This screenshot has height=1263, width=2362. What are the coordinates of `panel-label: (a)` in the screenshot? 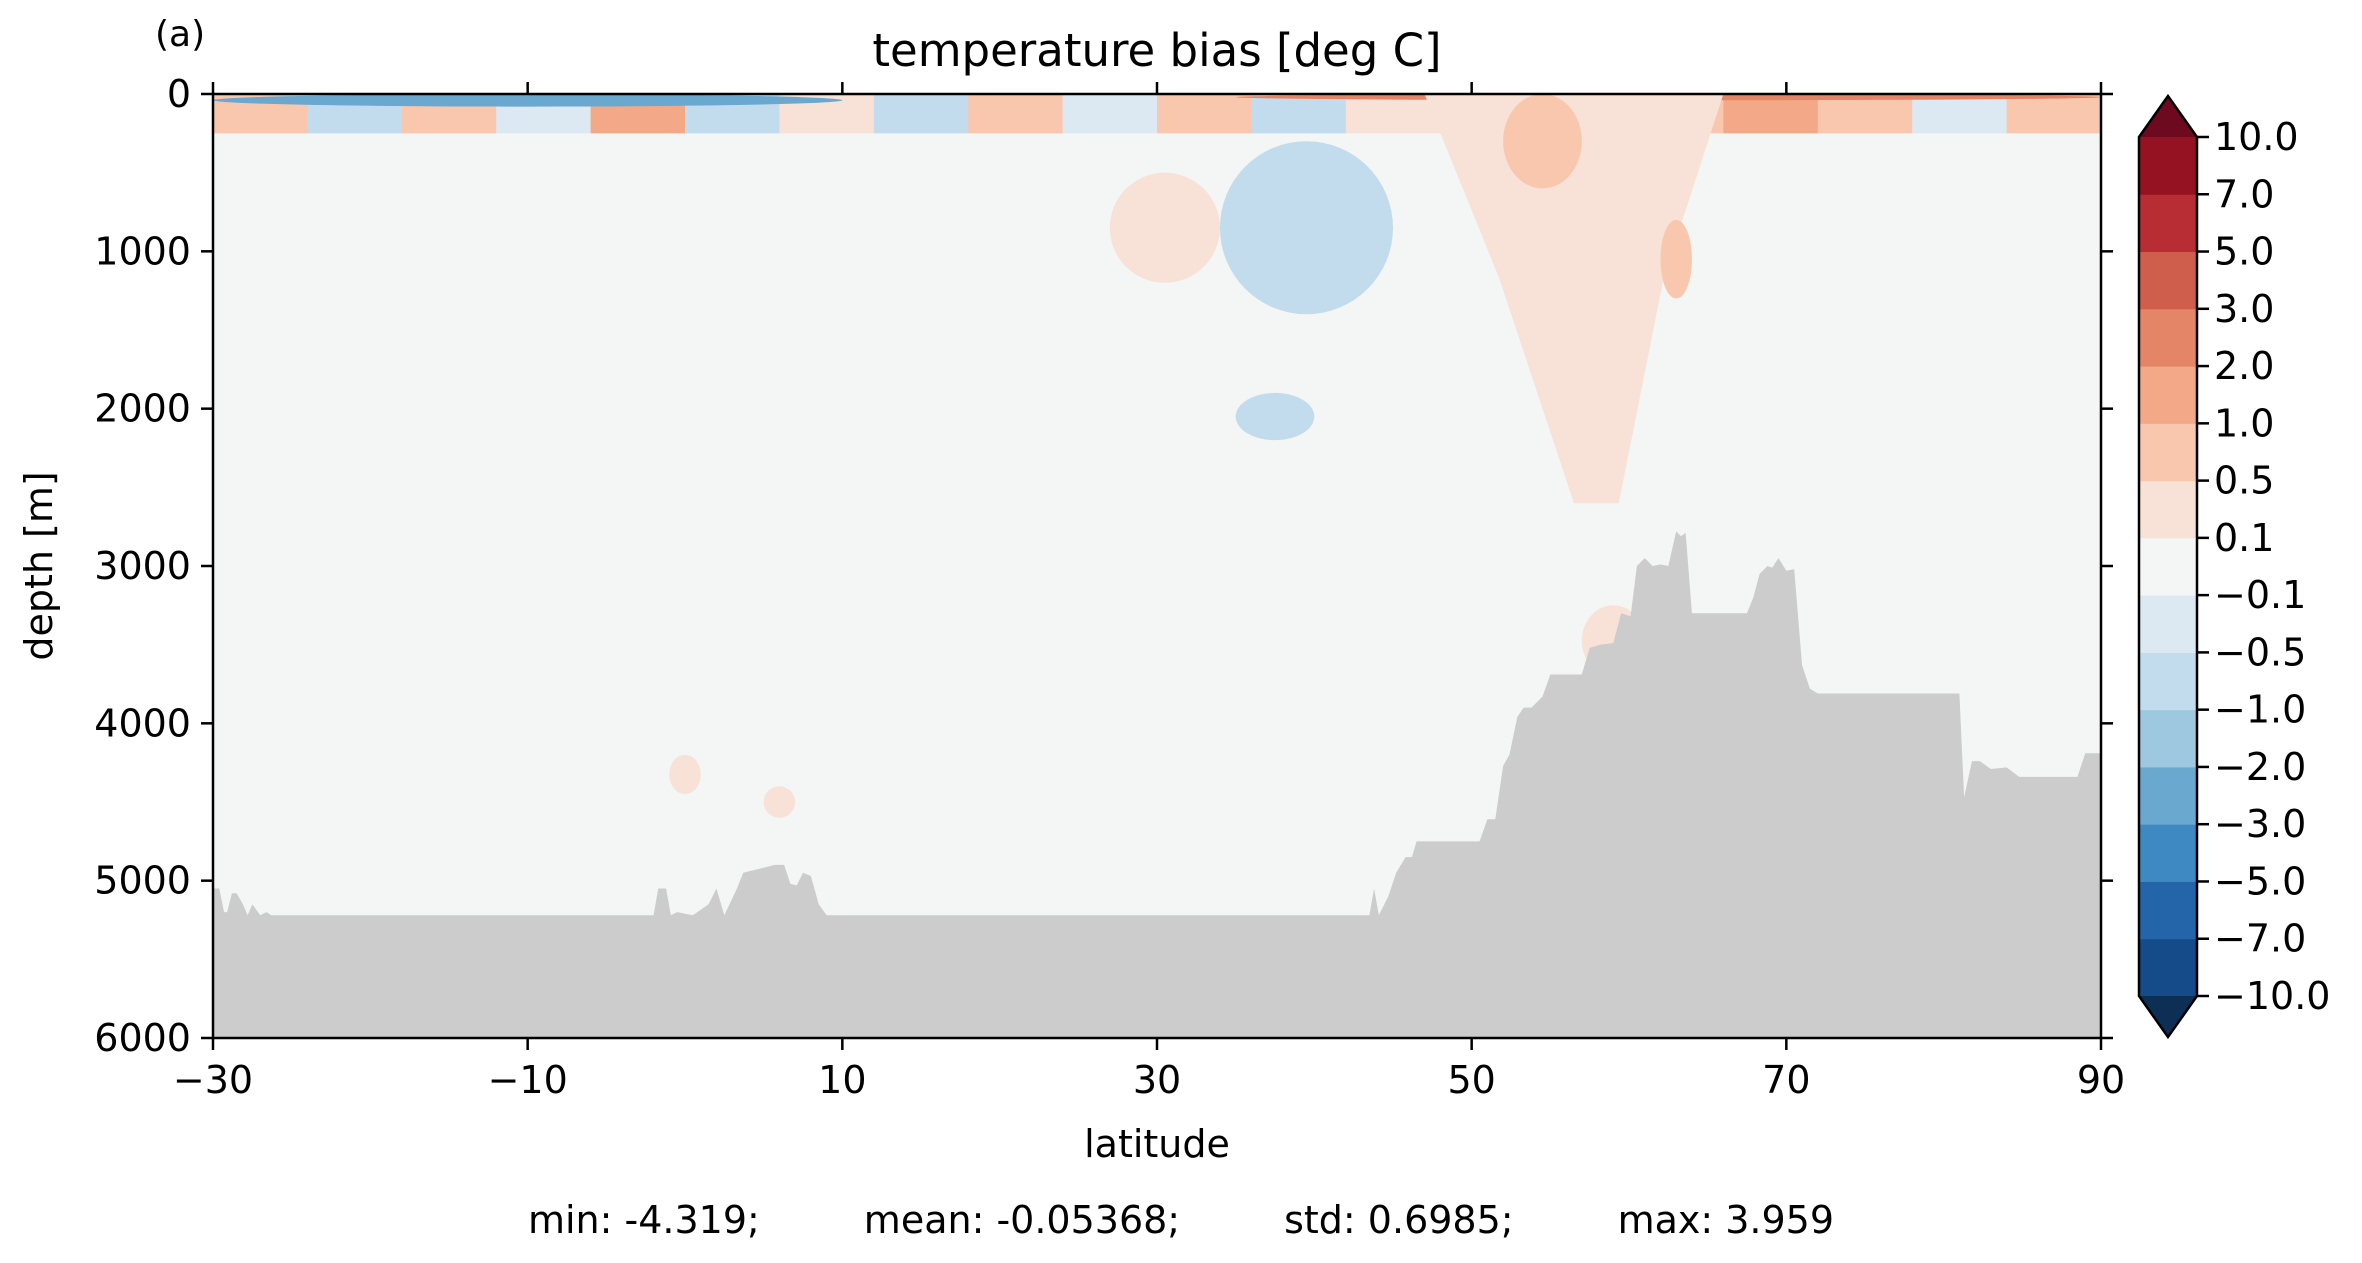 It's located at (180, 34).